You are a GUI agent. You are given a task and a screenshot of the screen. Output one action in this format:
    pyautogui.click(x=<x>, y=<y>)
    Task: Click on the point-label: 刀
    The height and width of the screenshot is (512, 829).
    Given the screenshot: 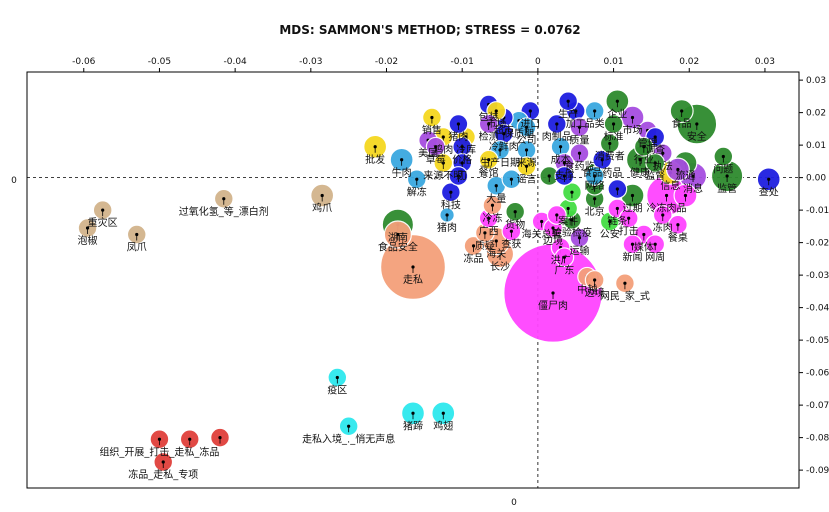 What is the action you would take?
    pyautogui.click(x=462, y=176)
    